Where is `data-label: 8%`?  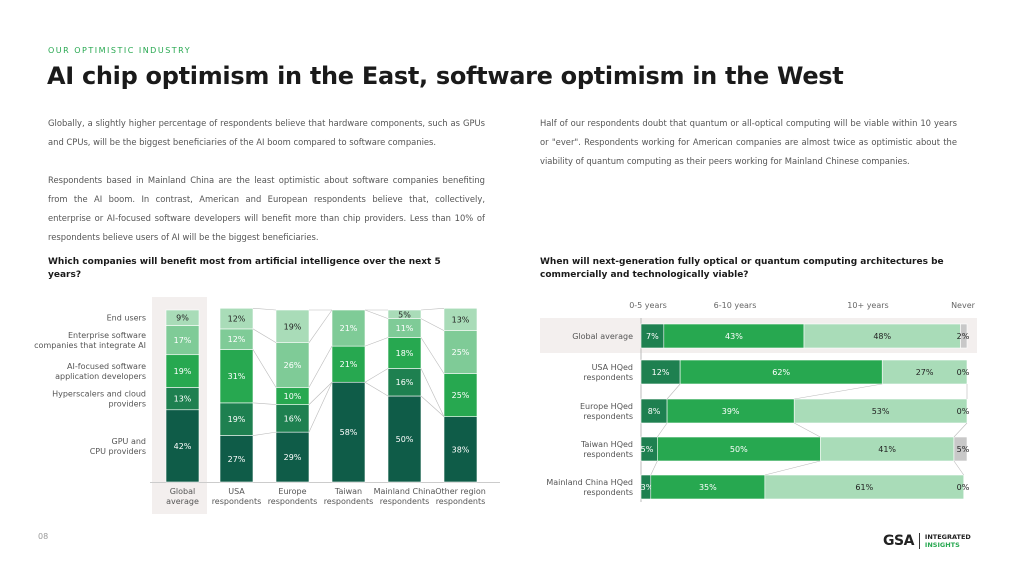 data-label: 8% is located at coordinates (654, 411).